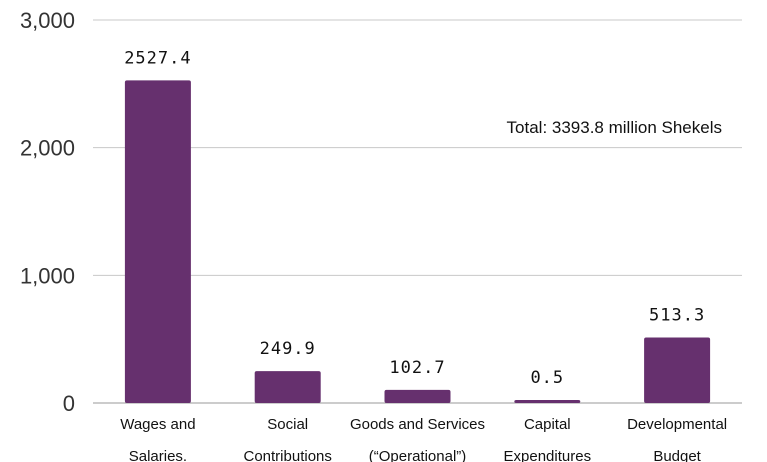 This screenshot has width=767, height=462. What do you see at coordinates (547, 424) in the screenshot?
I see `x-tick-label: Capital` at bounding box center [547, 424].